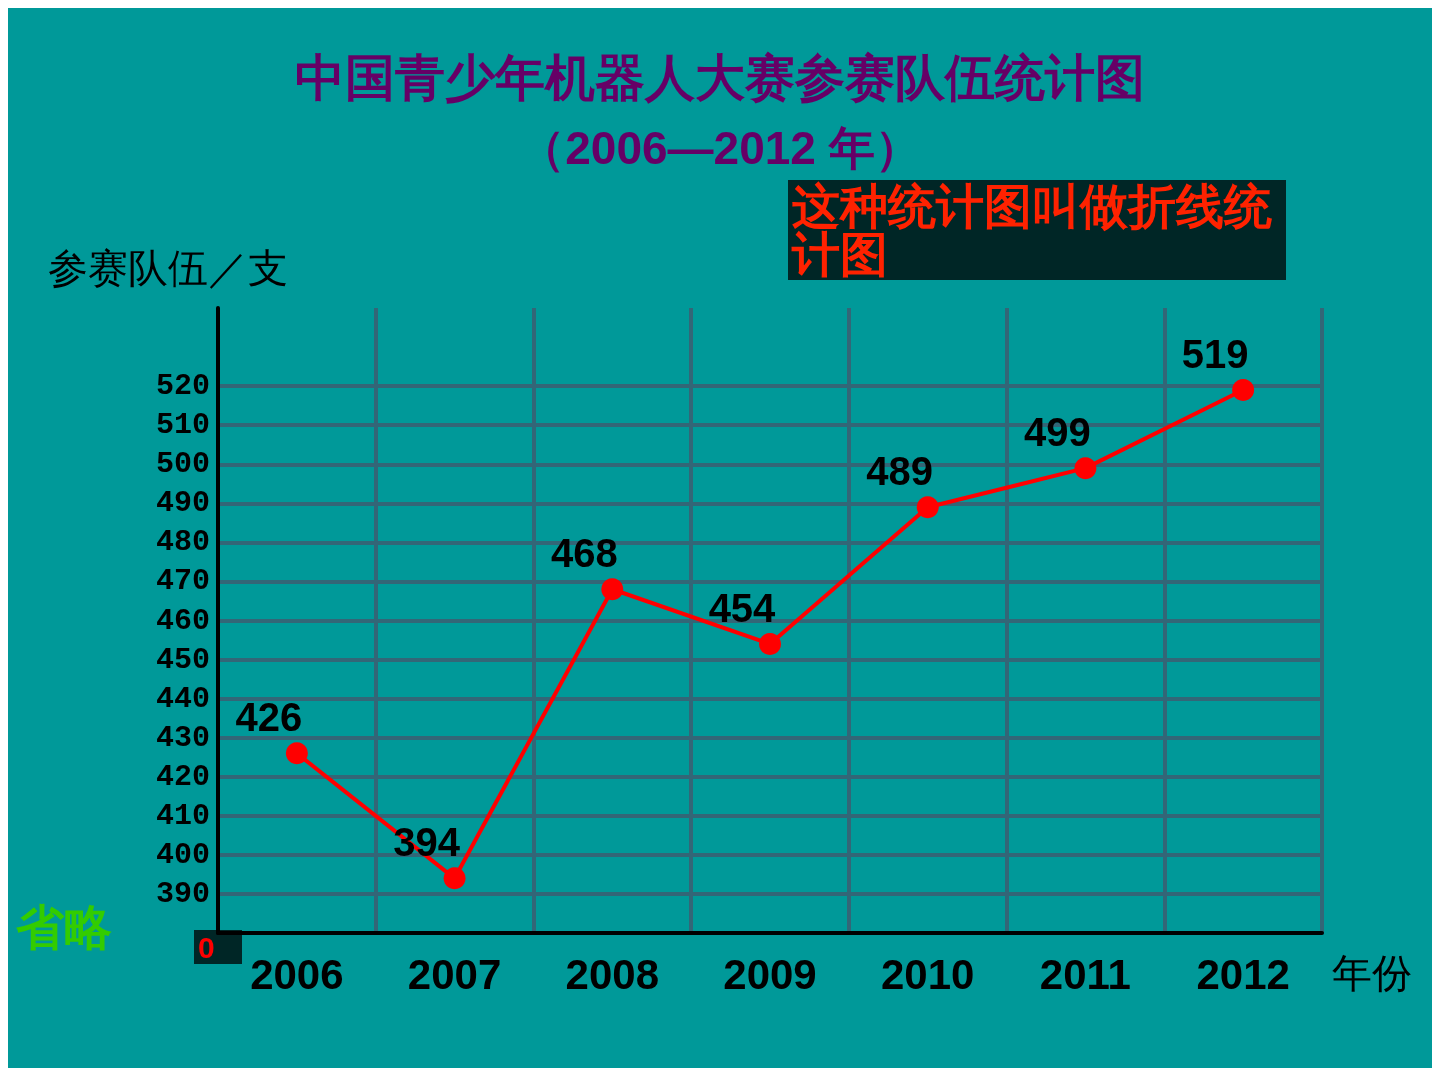 The image size is (1440, 1080). What do you see at coordinates (454, 974) in the screenshot?
I see `x-tick-label: 2007` at bounding box center [454, 974].